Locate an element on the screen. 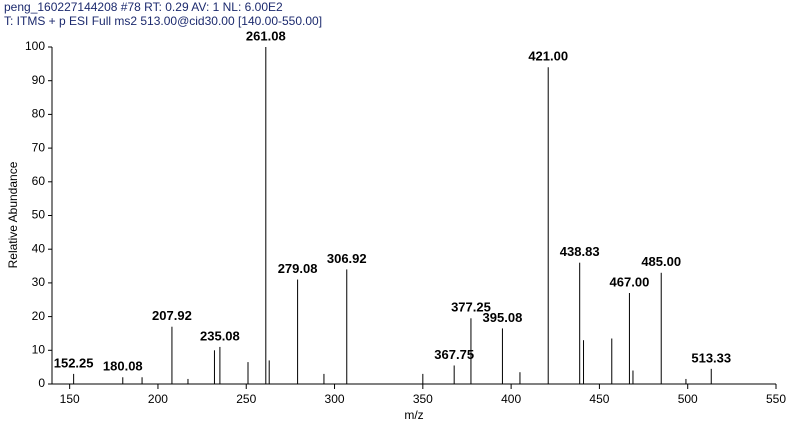  peak-label: 377.25 is located at coordinates (471, 307).